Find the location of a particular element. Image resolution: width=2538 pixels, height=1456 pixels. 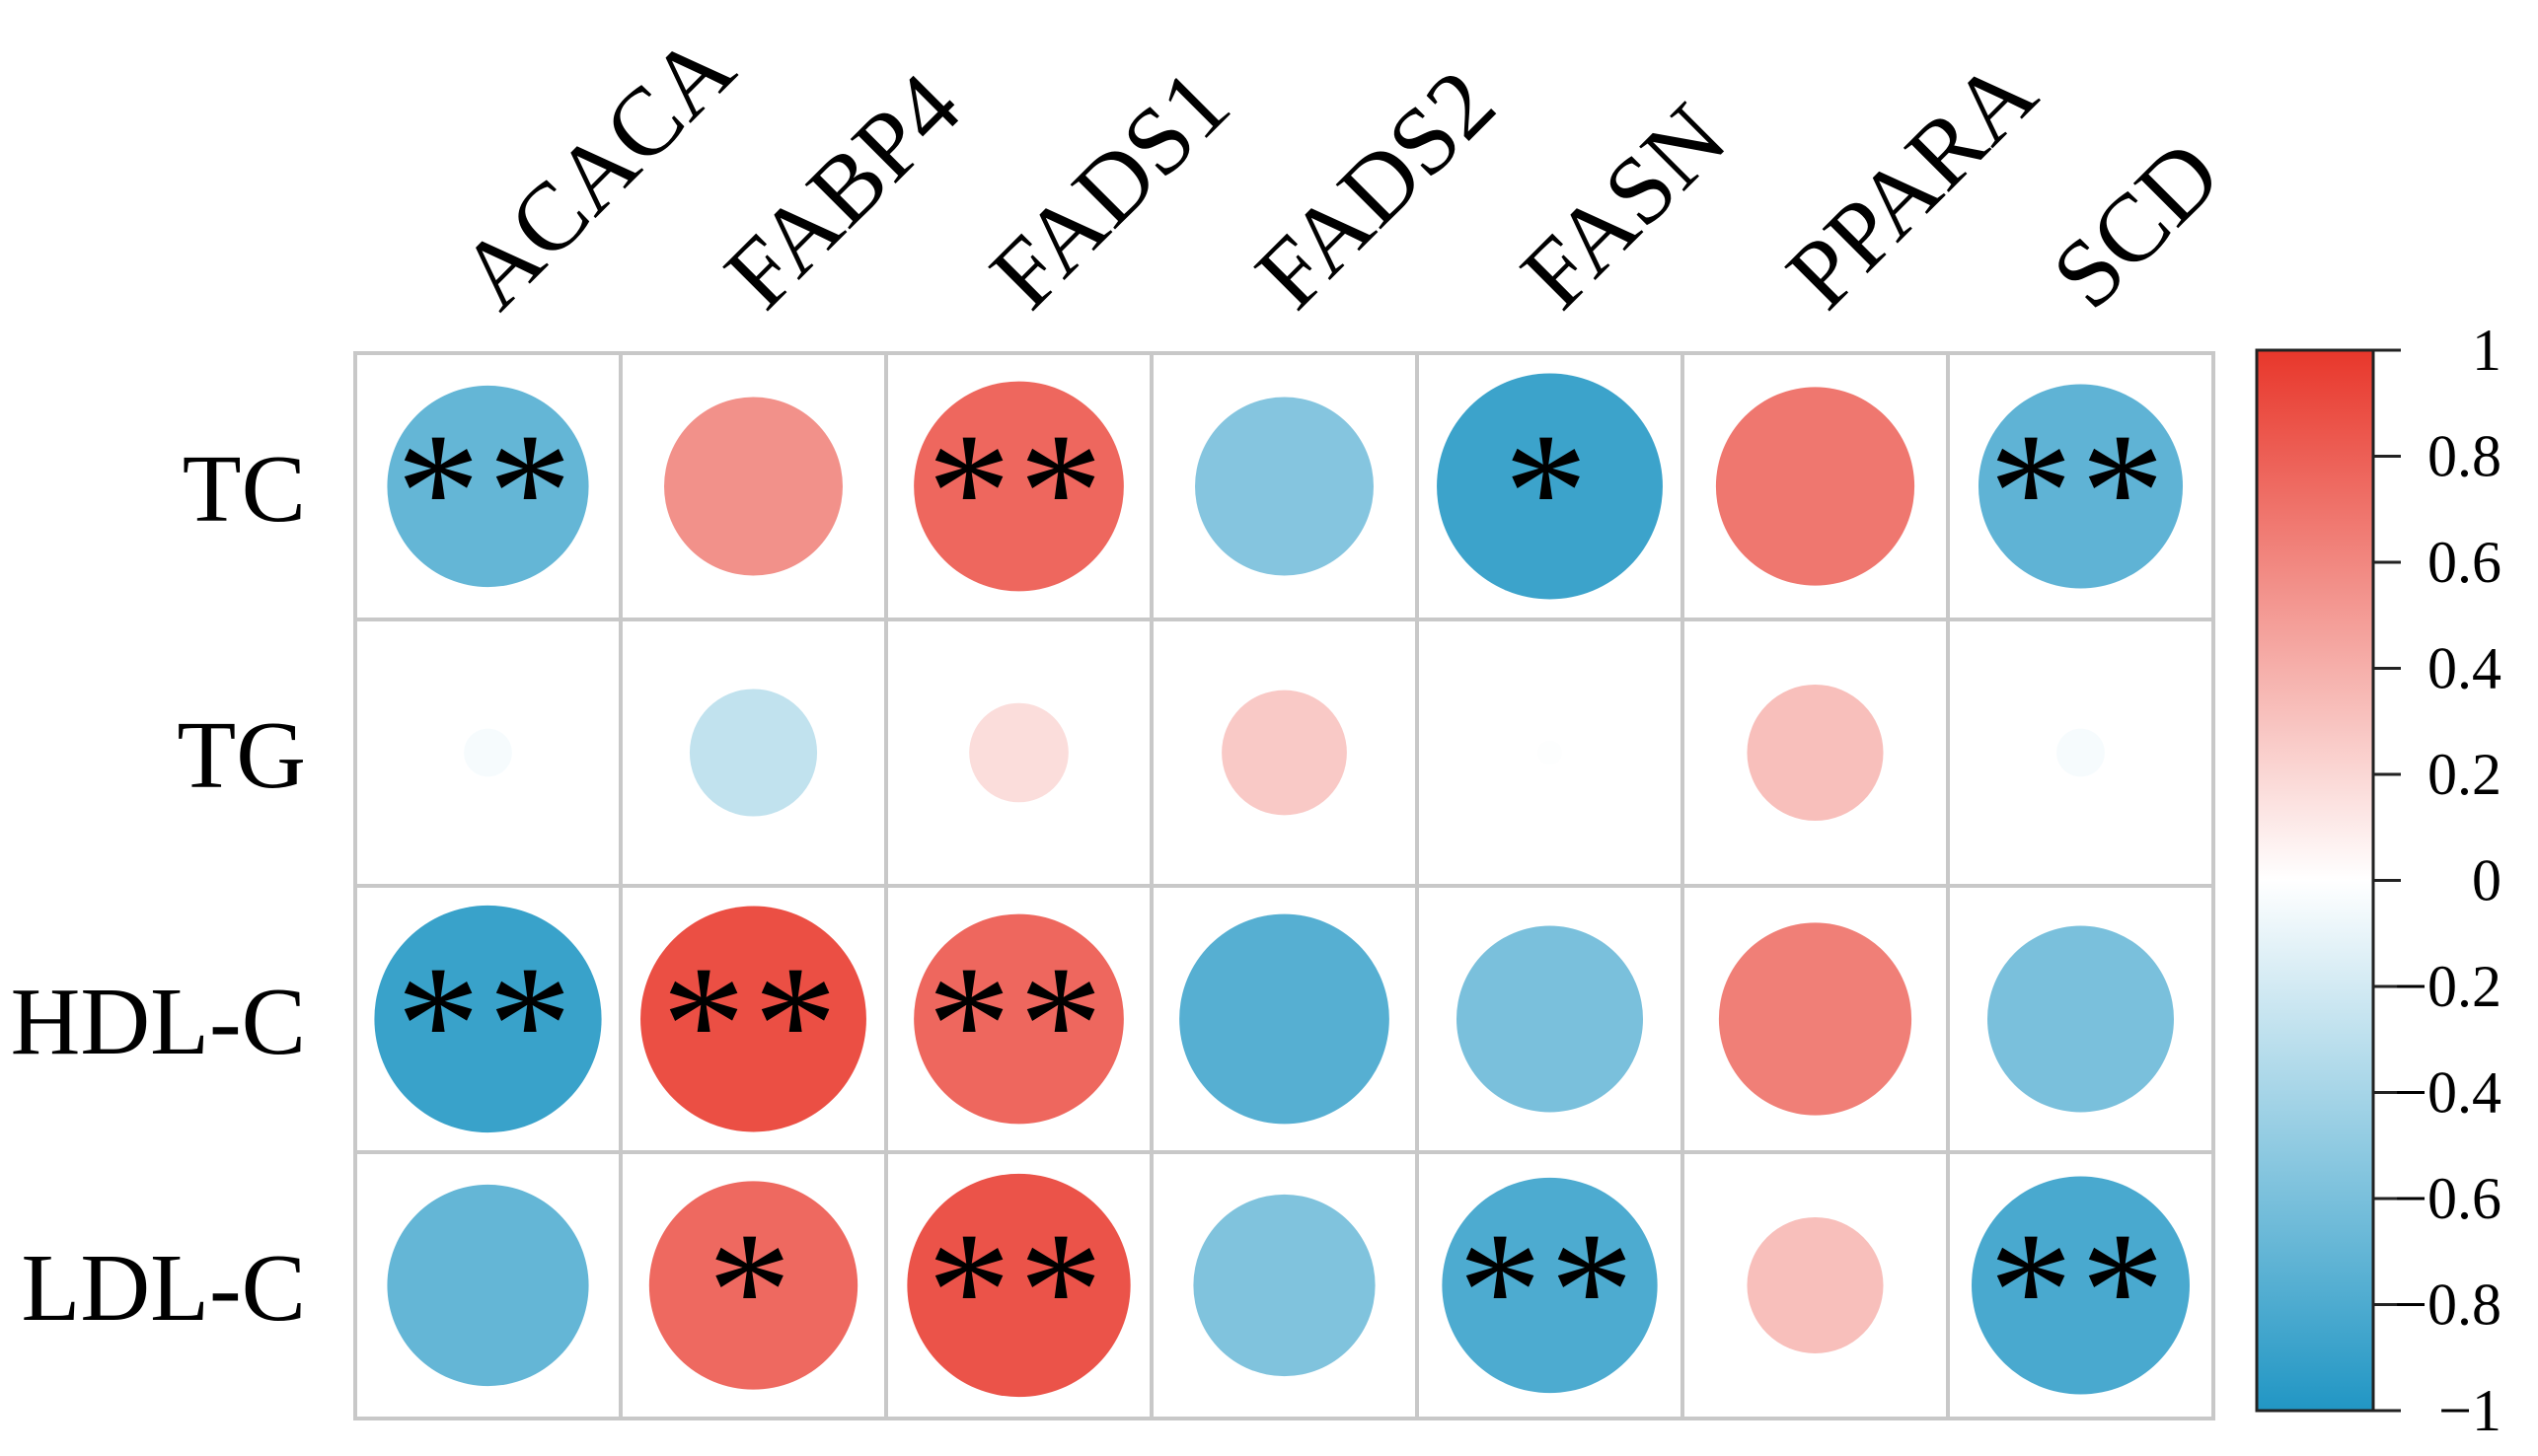

colorbar-tick-label: −0.6 is located at coordinates (2447, 1198).